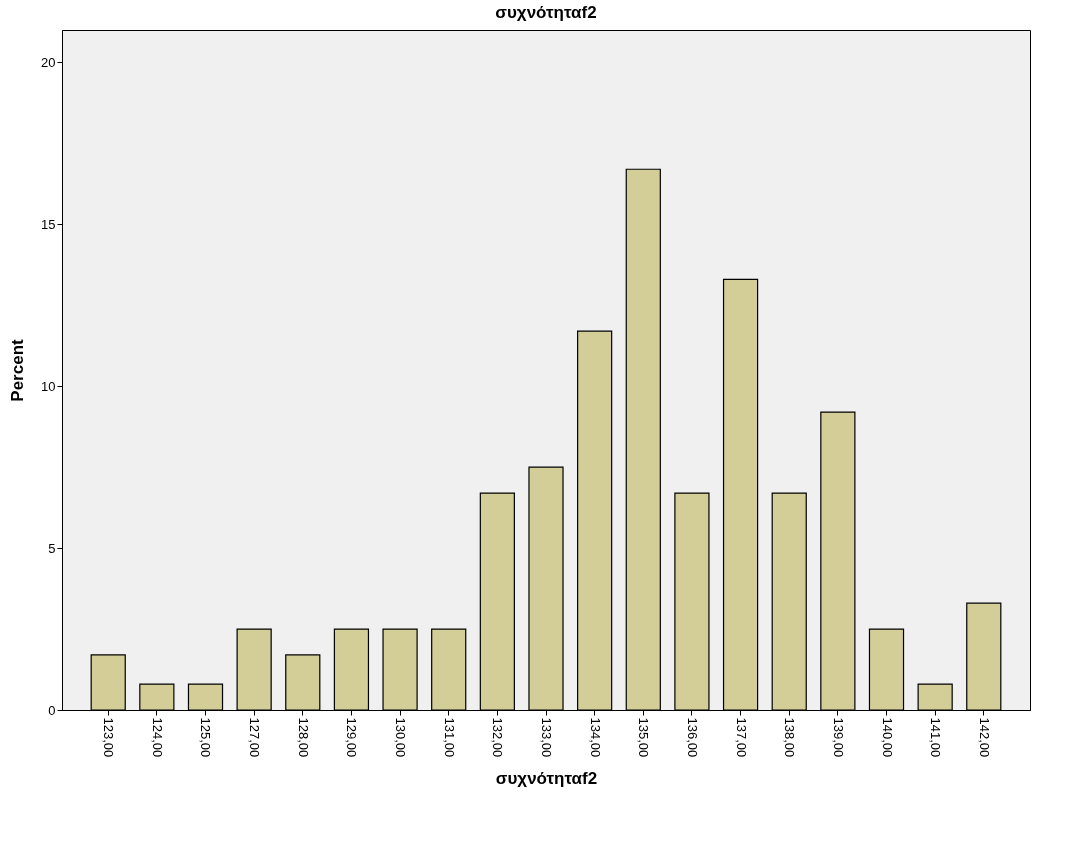  I want to click on x-tick-label: 127,00, so click(255, 737).